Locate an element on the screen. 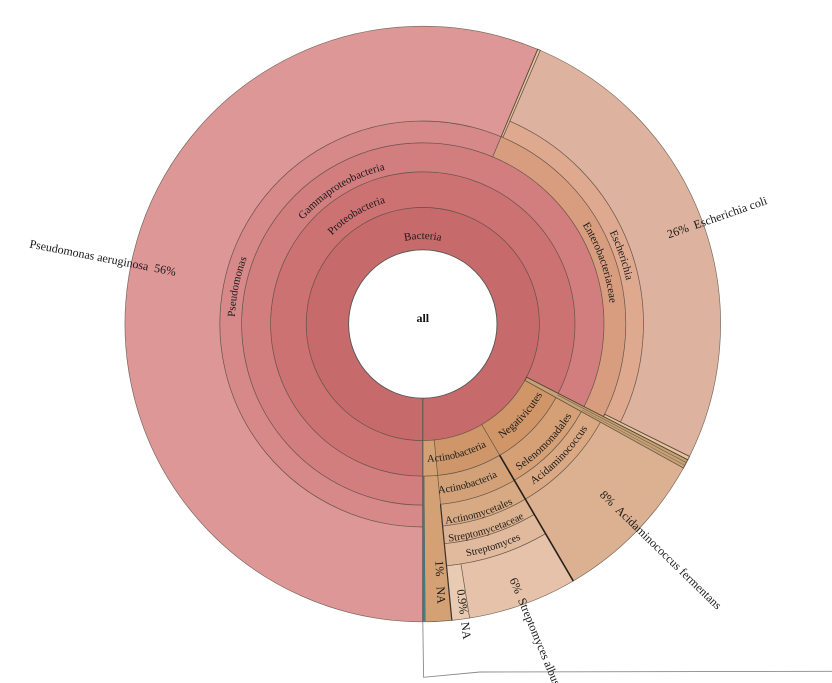 Image resolution: width=832 pixels, height=683 pixels. svg-text: 1% is located at coordinates (439, 568).